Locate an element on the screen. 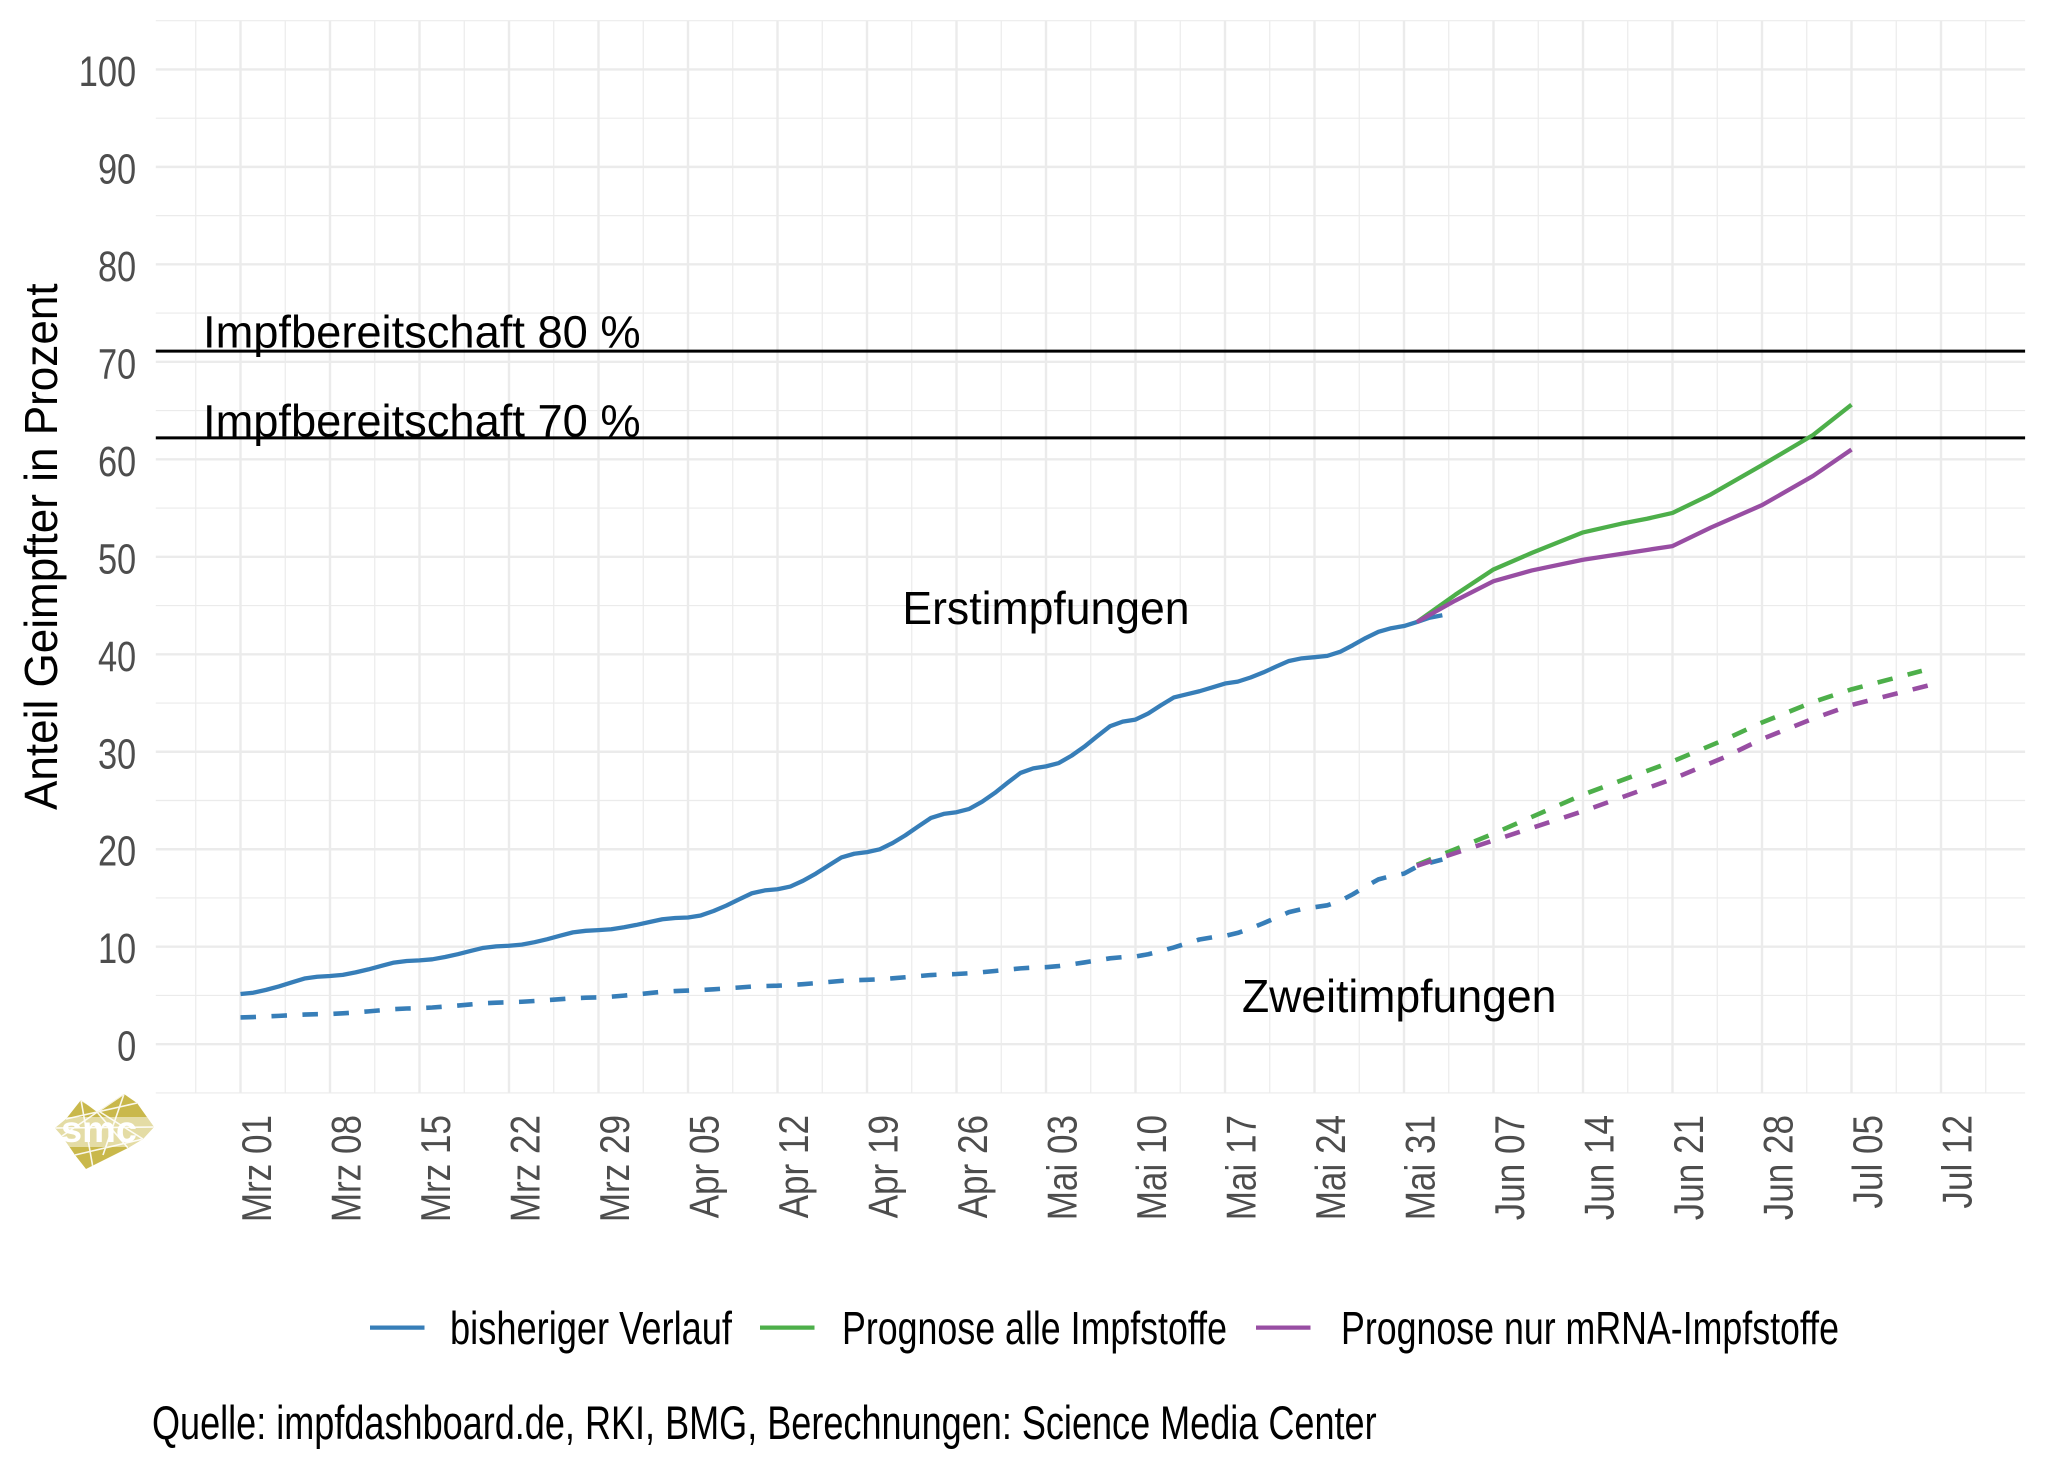  svg-text: Erstimpfungen is located at coordinates (1045, 608).